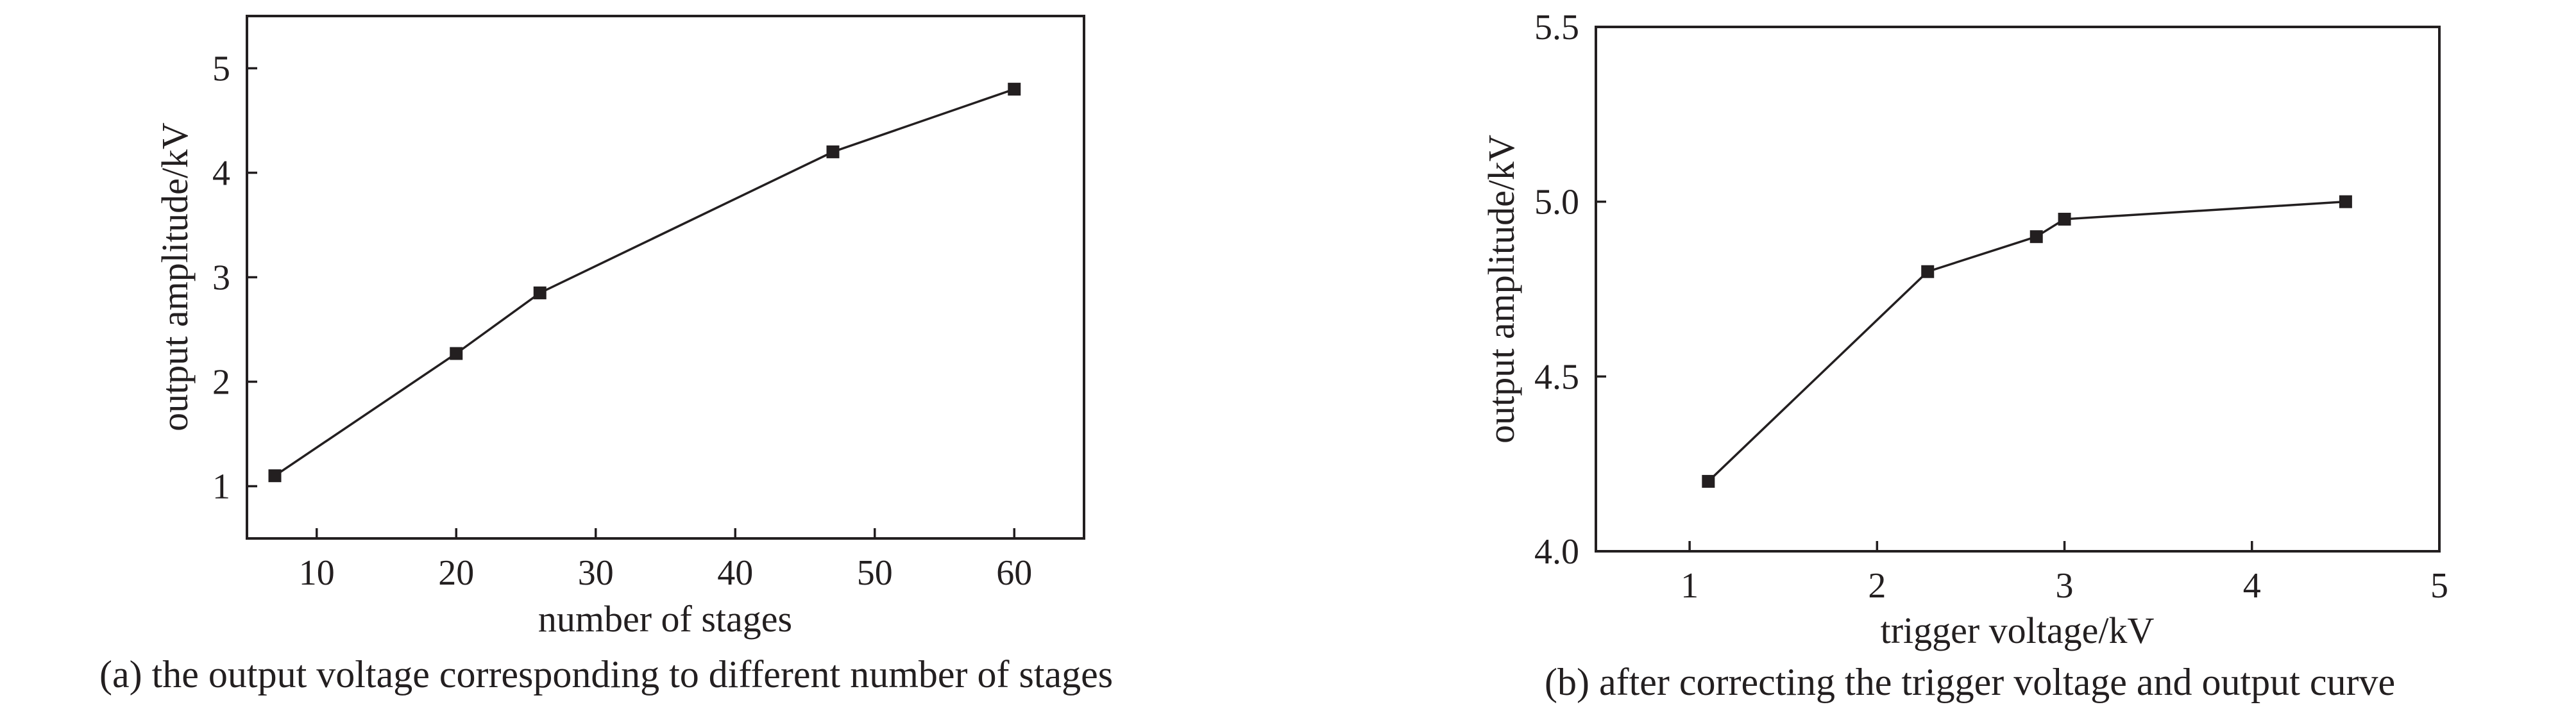 This screenshot has width=2576, height=716. Describe the element at coordinates (1556, 552) in the screenshot. I see `chart-b-y-tick-label: 4.0` at that location.